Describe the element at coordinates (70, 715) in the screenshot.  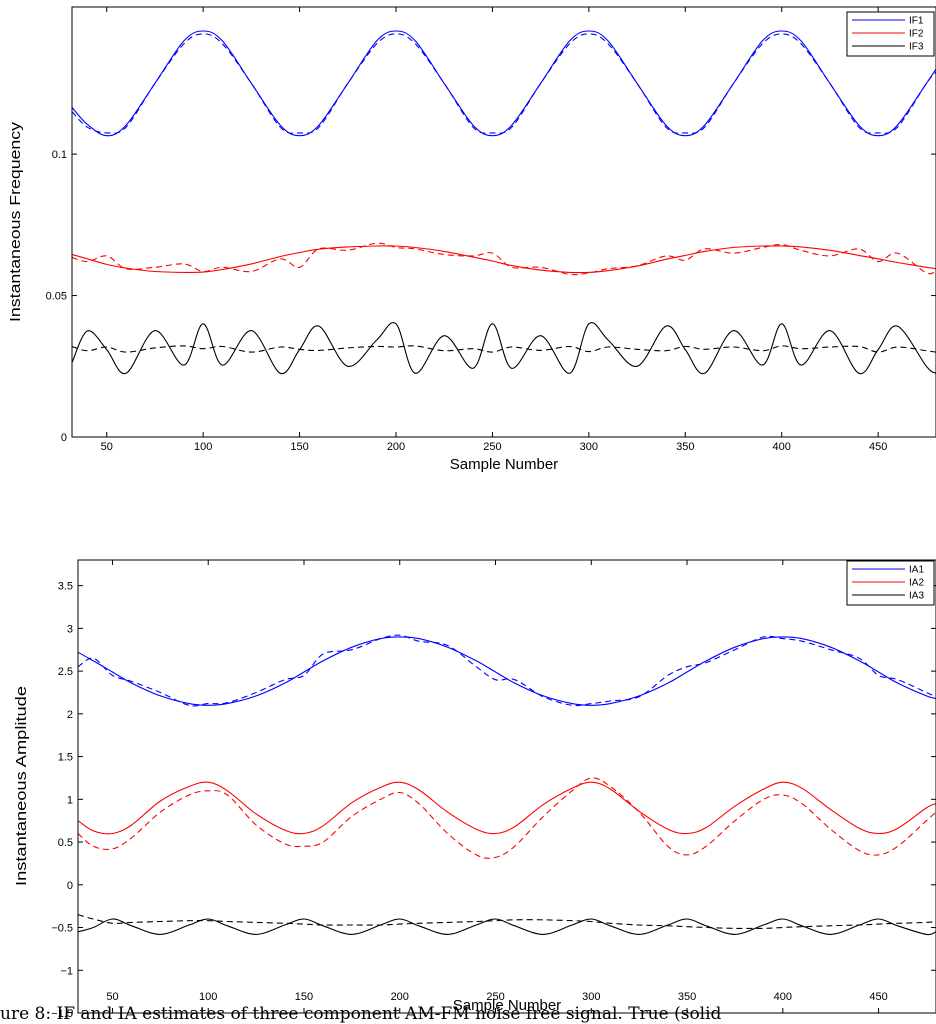
I see `ia-y-tick-label: 2` at that location.